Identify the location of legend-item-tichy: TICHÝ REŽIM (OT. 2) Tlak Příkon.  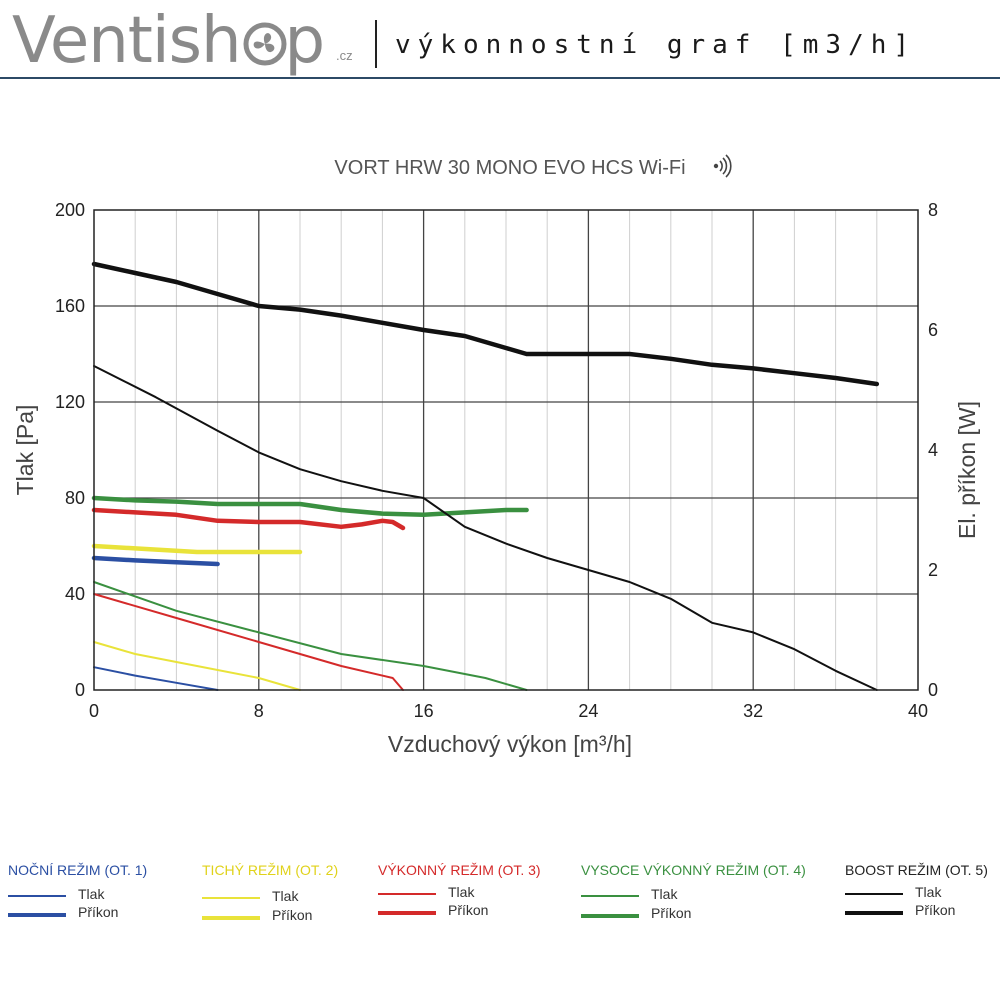
(270, 894).